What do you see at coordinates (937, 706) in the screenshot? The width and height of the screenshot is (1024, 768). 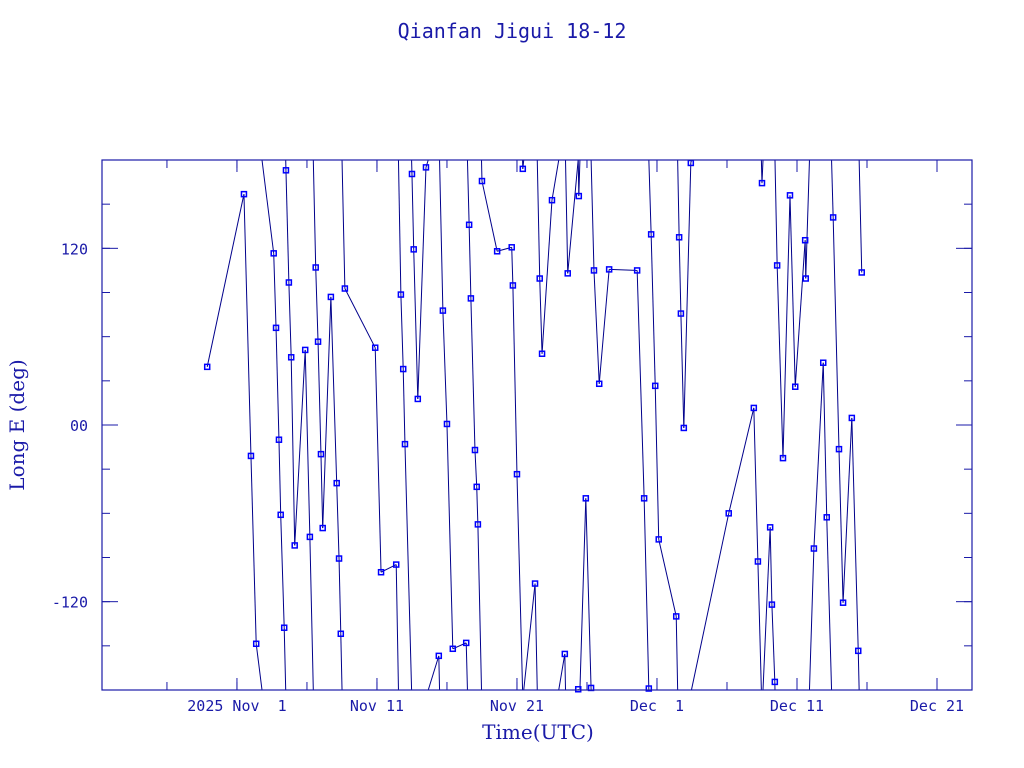 I see `x-tick-label: Dec 21` at bounding box center [937, 706].